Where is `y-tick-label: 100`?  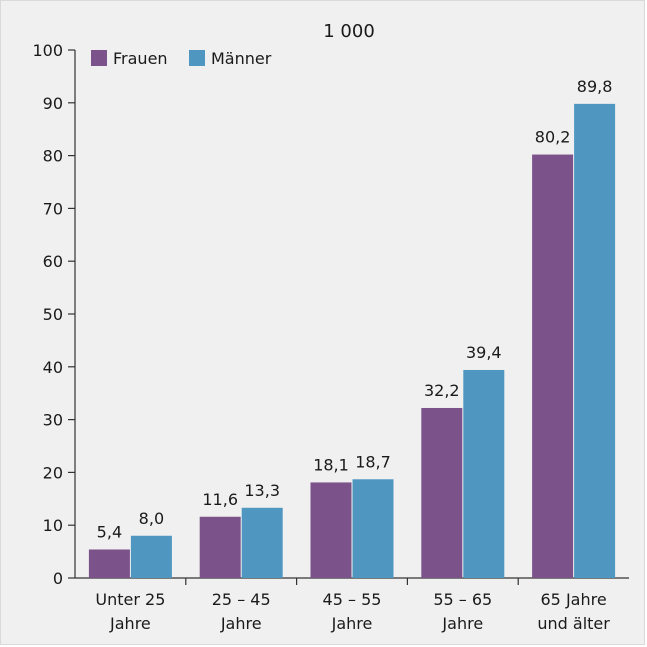 y-tick-label: 100 is located at coordinates (47, 50).